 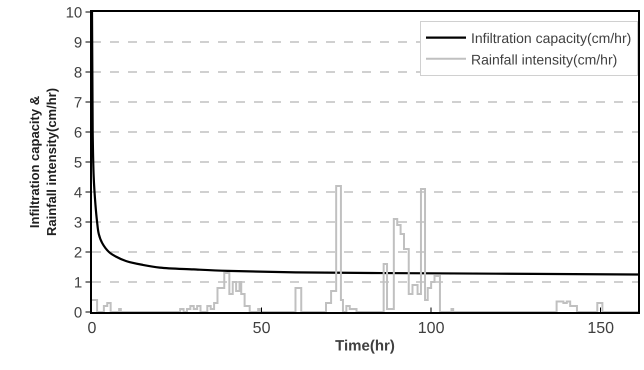 What do you see at coordinates (92, 328) in the screenshot?
I see `x-tick-label: 0` at bounding box center [92, 328].